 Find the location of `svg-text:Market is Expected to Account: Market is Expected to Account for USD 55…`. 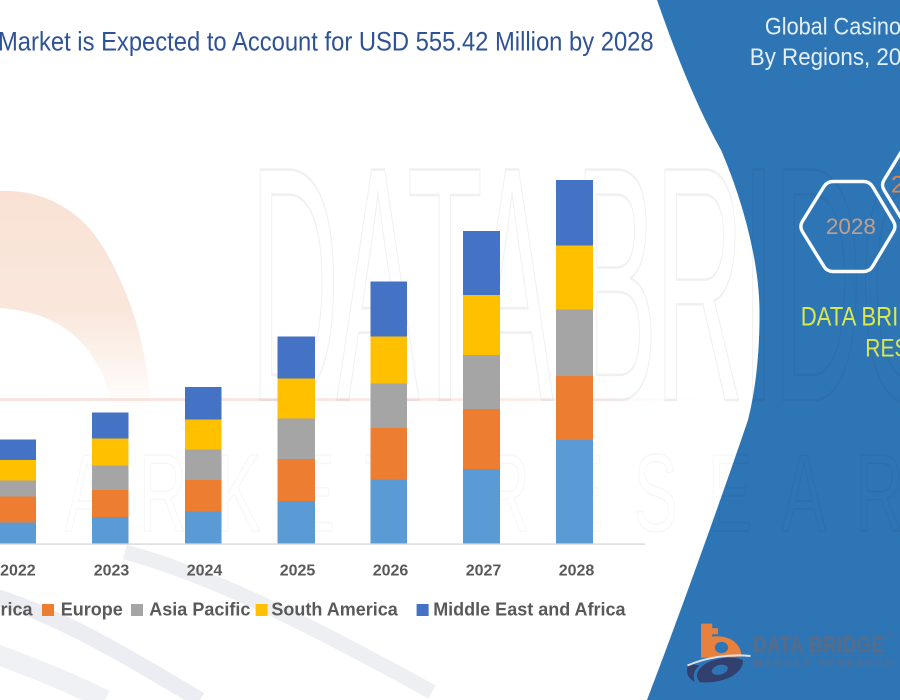

svg-text:Market is Expected to Account: Market is Expected to Account for USD 55… is located at coordinates (327, 42).